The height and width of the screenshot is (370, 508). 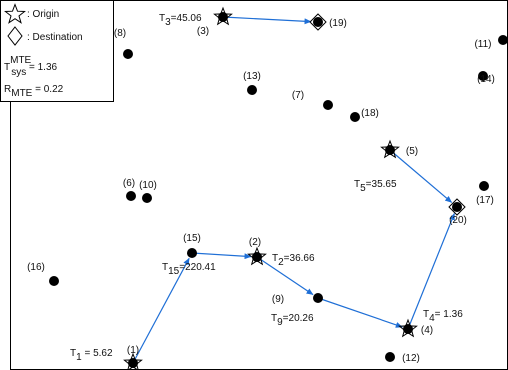 I want to click on legend-origin-label: : Origin, so click(x=43, y=14).